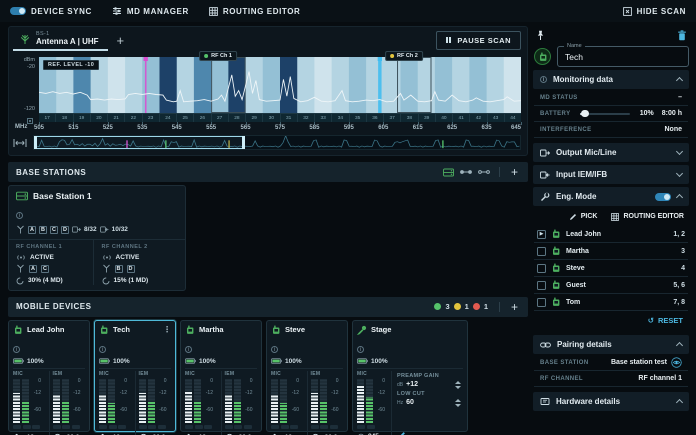 The height and width of the screenshot is (435, 696). What do you see at coordinates (72, 434) in the screenshot?
I see `iem-level-value: -20.0` at bounding box center [72, 434].